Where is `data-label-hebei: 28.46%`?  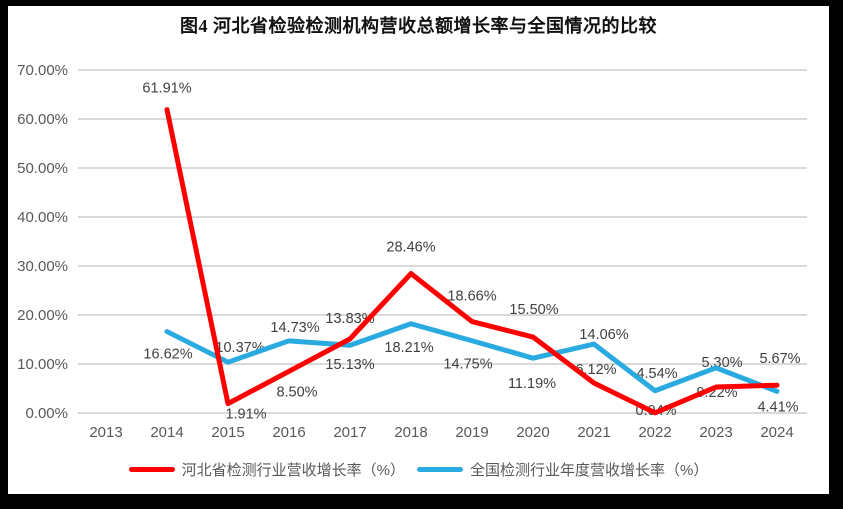
data-label-hebei: 28.46% is located at coordinates (410, 248).